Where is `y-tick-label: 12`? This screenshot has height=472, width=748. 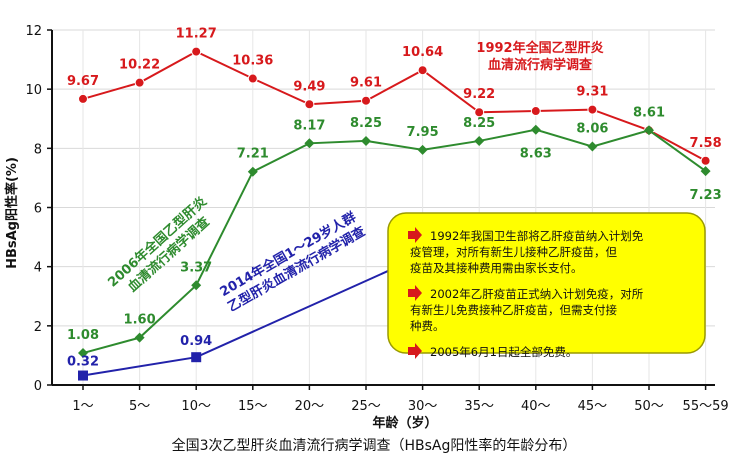 y-tick-label: 12 is located at coordinates (33, 31).